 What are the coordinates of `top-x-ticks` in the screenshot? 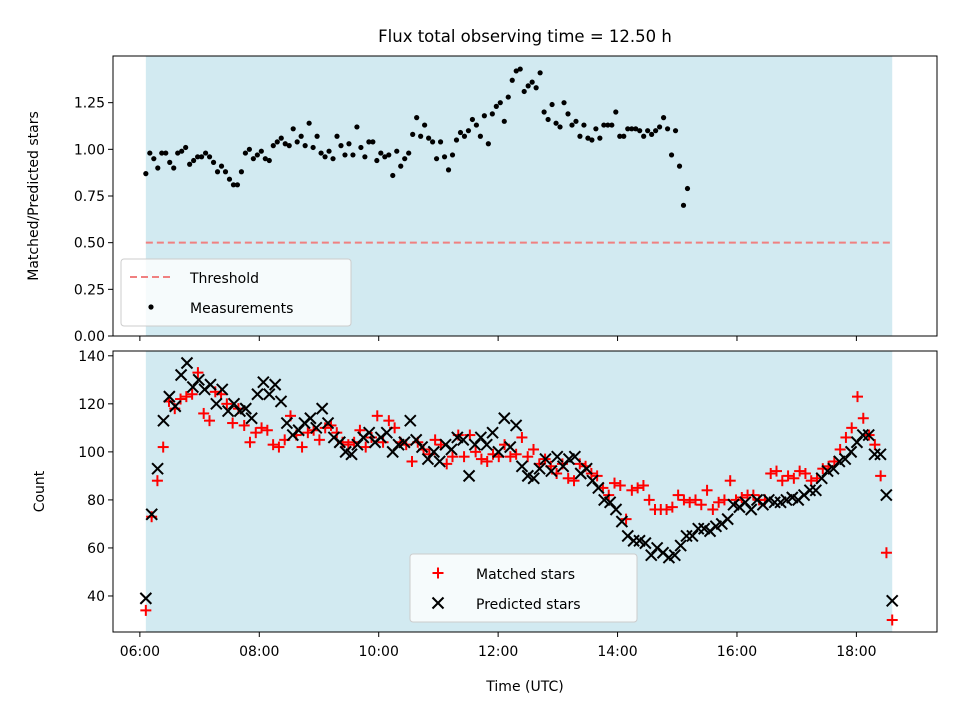 It's located at (498, 338).